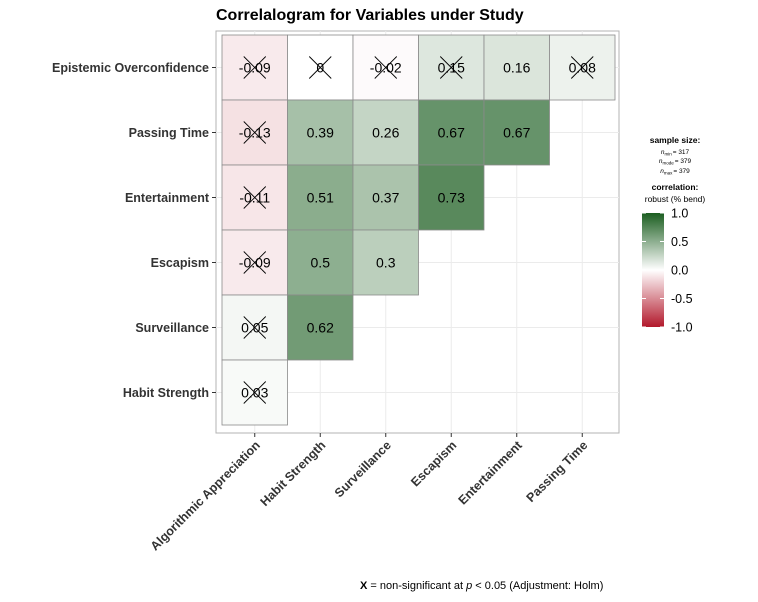  What do you see at coordinates (172, 328) in the screenshot?
I see `y-tick-label: Surveillance` at bounding box center [172, 328].